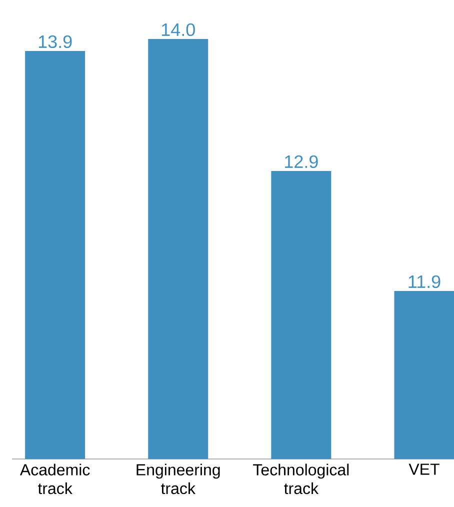 This screenshot has height=507, width=454. What do you see at coordinates (424, 469) in the screenshot?
I see `x-tick-label: VET` at bounding box center [424, 469].